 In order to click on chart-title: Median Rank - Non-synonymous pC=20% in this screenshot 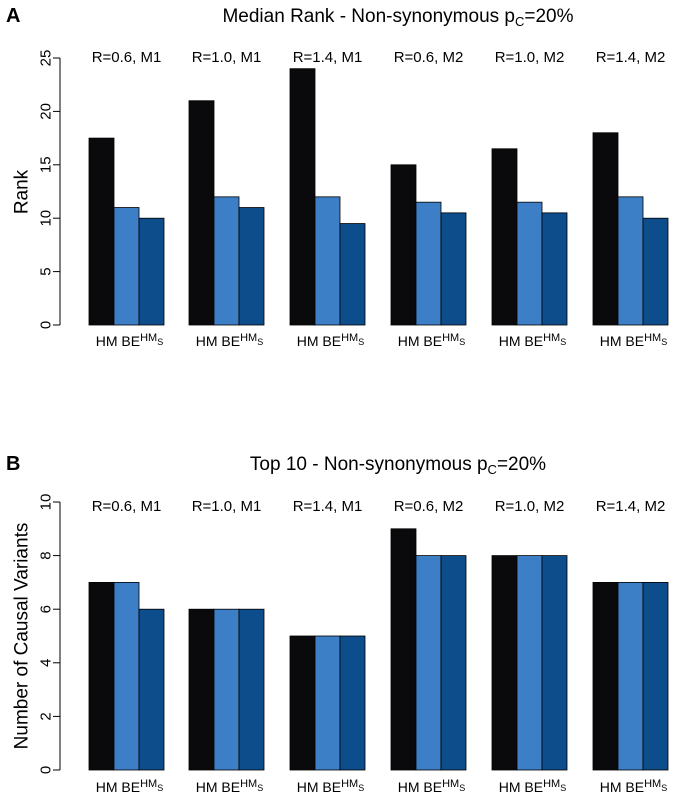, I will do `click(397, 17)`.